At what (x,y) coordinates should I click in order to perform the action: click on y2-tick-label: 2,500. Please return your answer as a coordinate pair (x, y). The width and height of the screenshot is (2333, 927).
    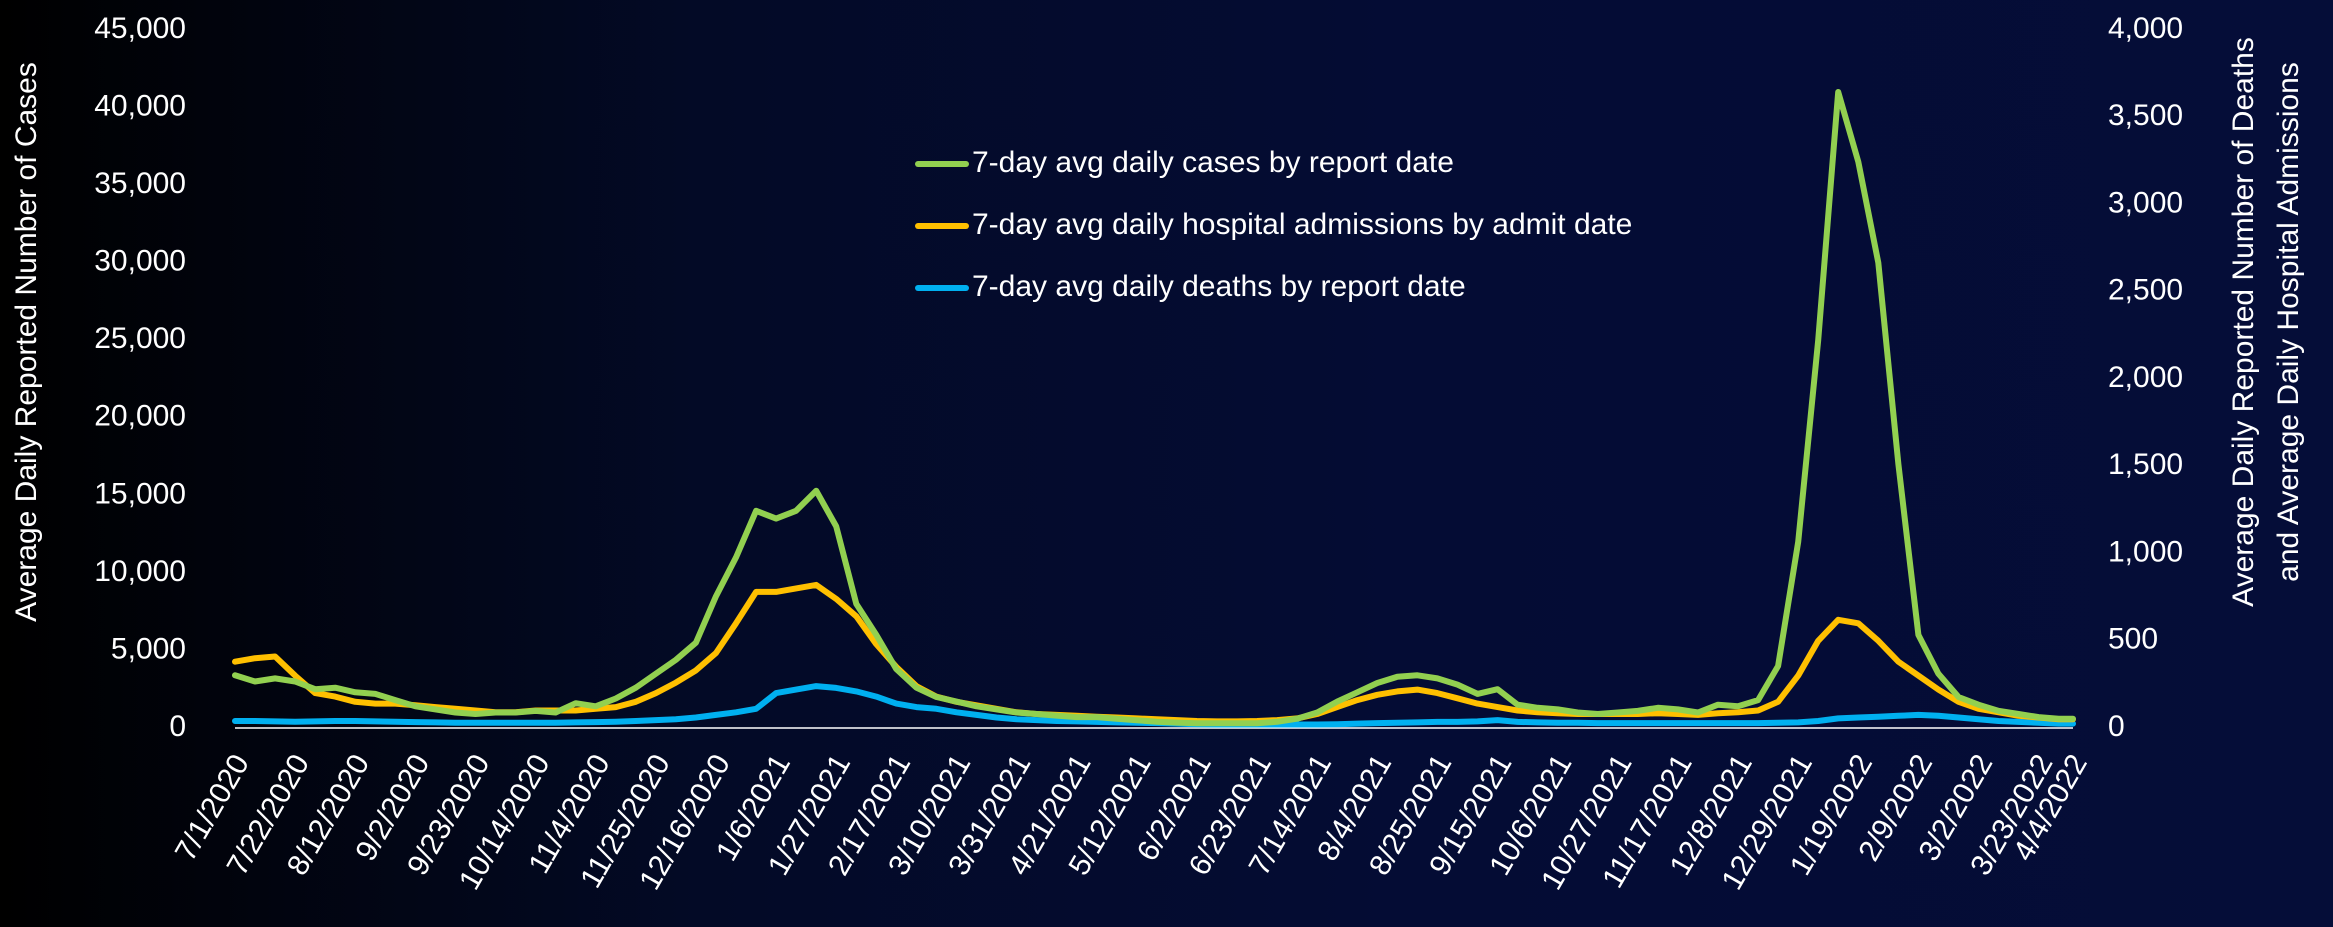
    Looking at the image, I should click on (2145, 290).